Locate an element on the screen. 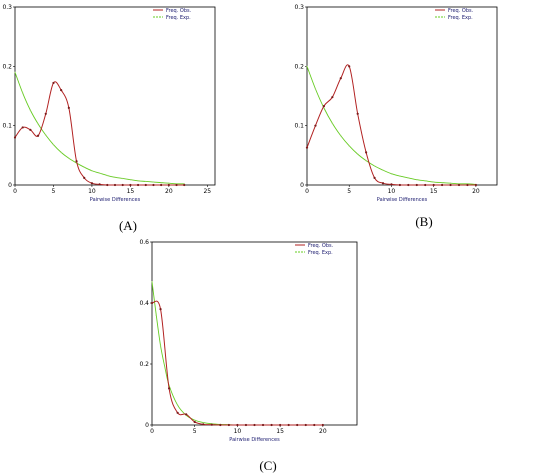 This screenshot has height=475, width=550. y-tick-label: 0 is located at coordinates (302, 185).